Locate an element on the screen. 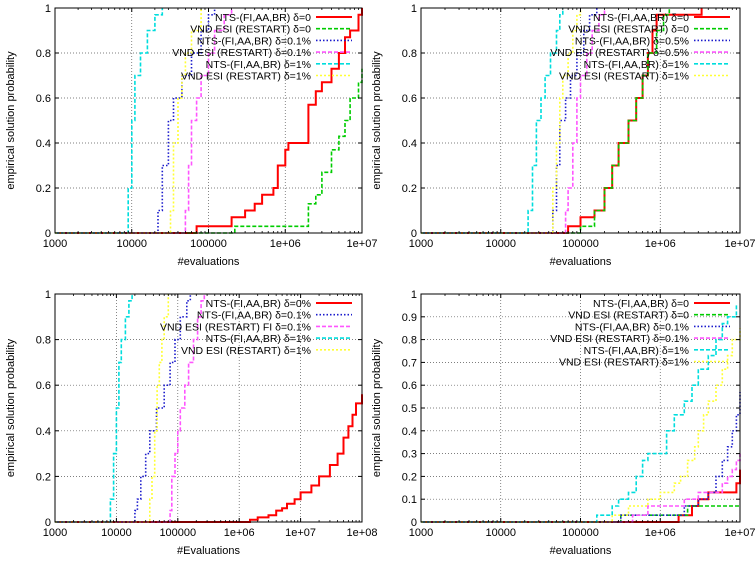  x-tick-label: 1e+08 is located at coordinates (362, 533).